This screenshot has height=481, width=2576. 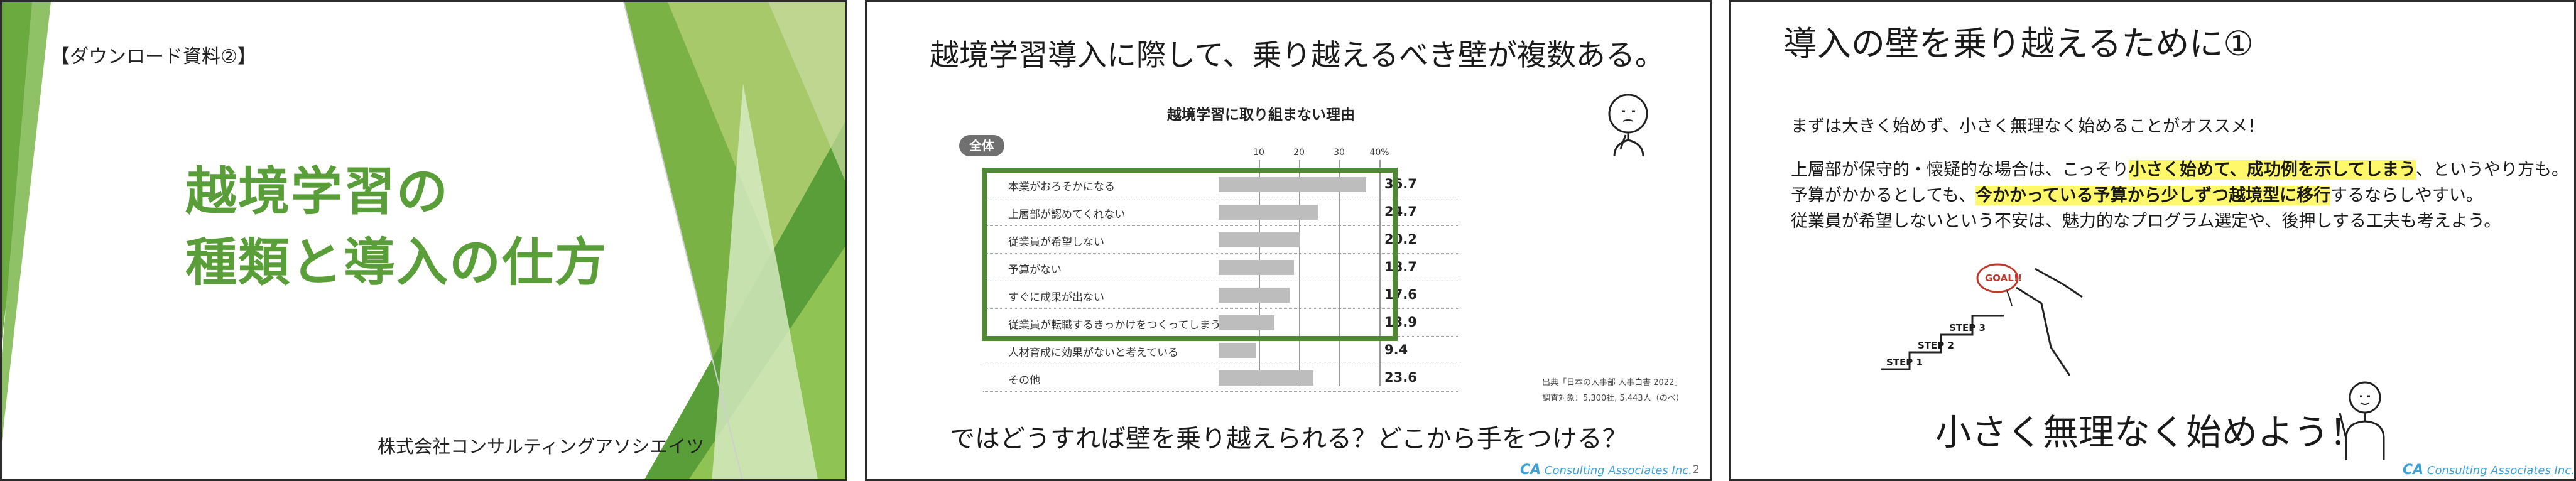 What do you see at coordinates (317, 192) in the screenshot?
I see `main-title-line-1: 越境学習の` at bounding box center [317, 192].